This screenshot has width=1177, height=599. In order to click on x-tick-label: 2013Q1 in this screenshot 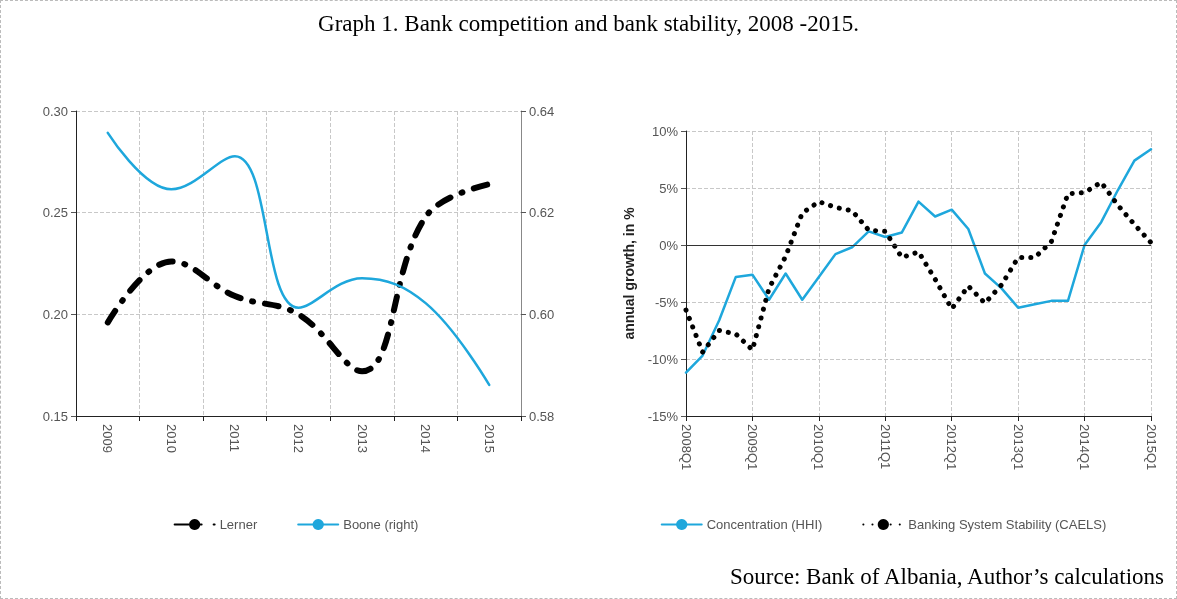, I will do `click(1018, 447)`.